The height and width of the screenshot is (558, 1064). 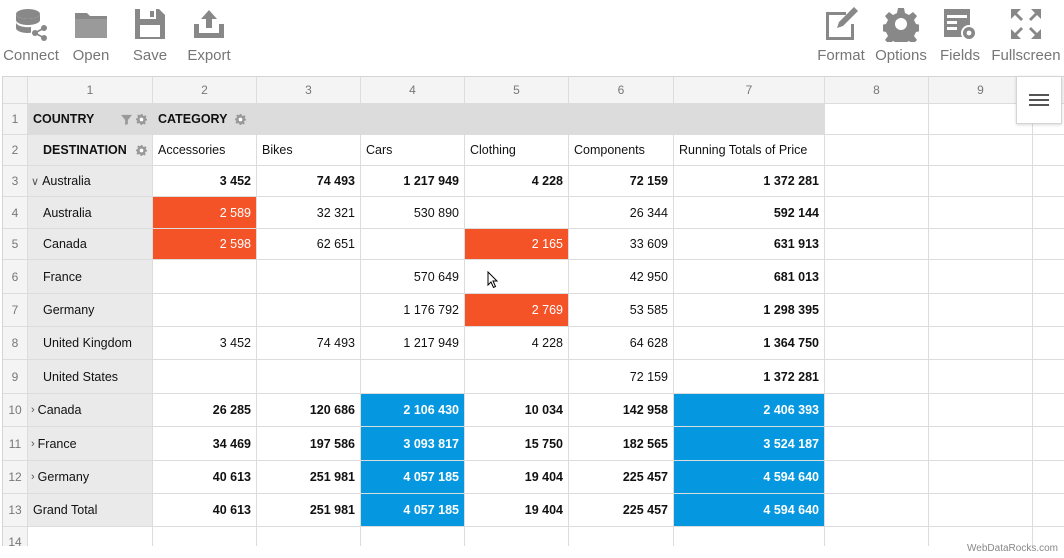 What do you see at coordinates (749, 377) in the screenshot?
I see `data-cell: 1 372 281` at bounding box center [749, 377].